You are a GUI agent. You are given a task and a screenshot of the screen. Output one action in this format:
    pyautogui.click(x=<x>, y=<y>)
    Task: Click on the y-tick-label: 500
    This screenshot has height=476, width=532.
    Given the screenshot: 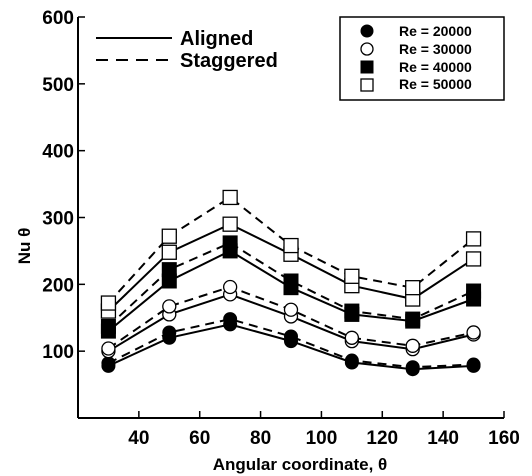 What is the action you would take?
    pyautogui.click(x=58, y=85)
    